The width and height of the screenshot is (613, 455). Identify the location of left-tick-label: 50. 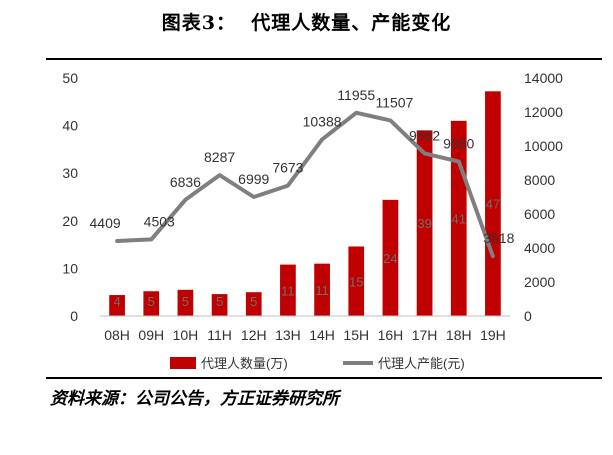
(70, 78).